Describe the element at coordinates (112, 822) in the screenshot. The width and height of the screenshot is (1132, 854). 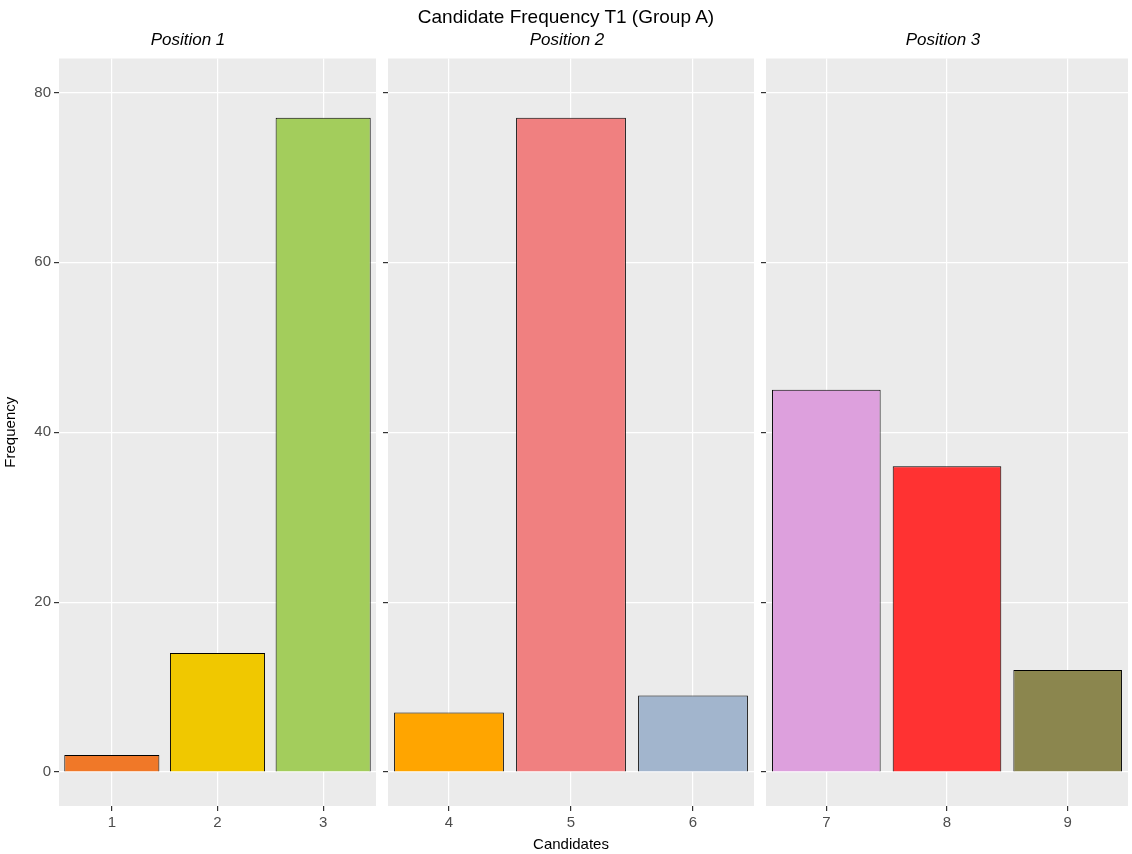
I see `x-tick-label: 1` at that location.